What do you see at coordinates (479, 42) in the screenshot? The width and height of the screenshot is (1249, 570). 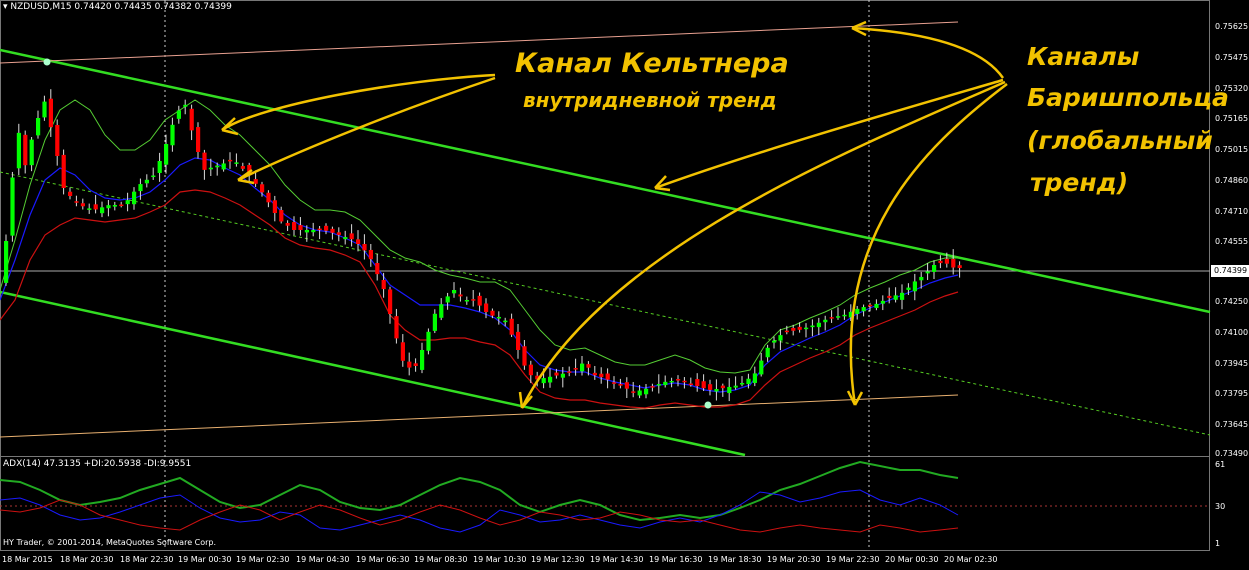 I see `upper-trend-line` at bounding box center [479, 42].